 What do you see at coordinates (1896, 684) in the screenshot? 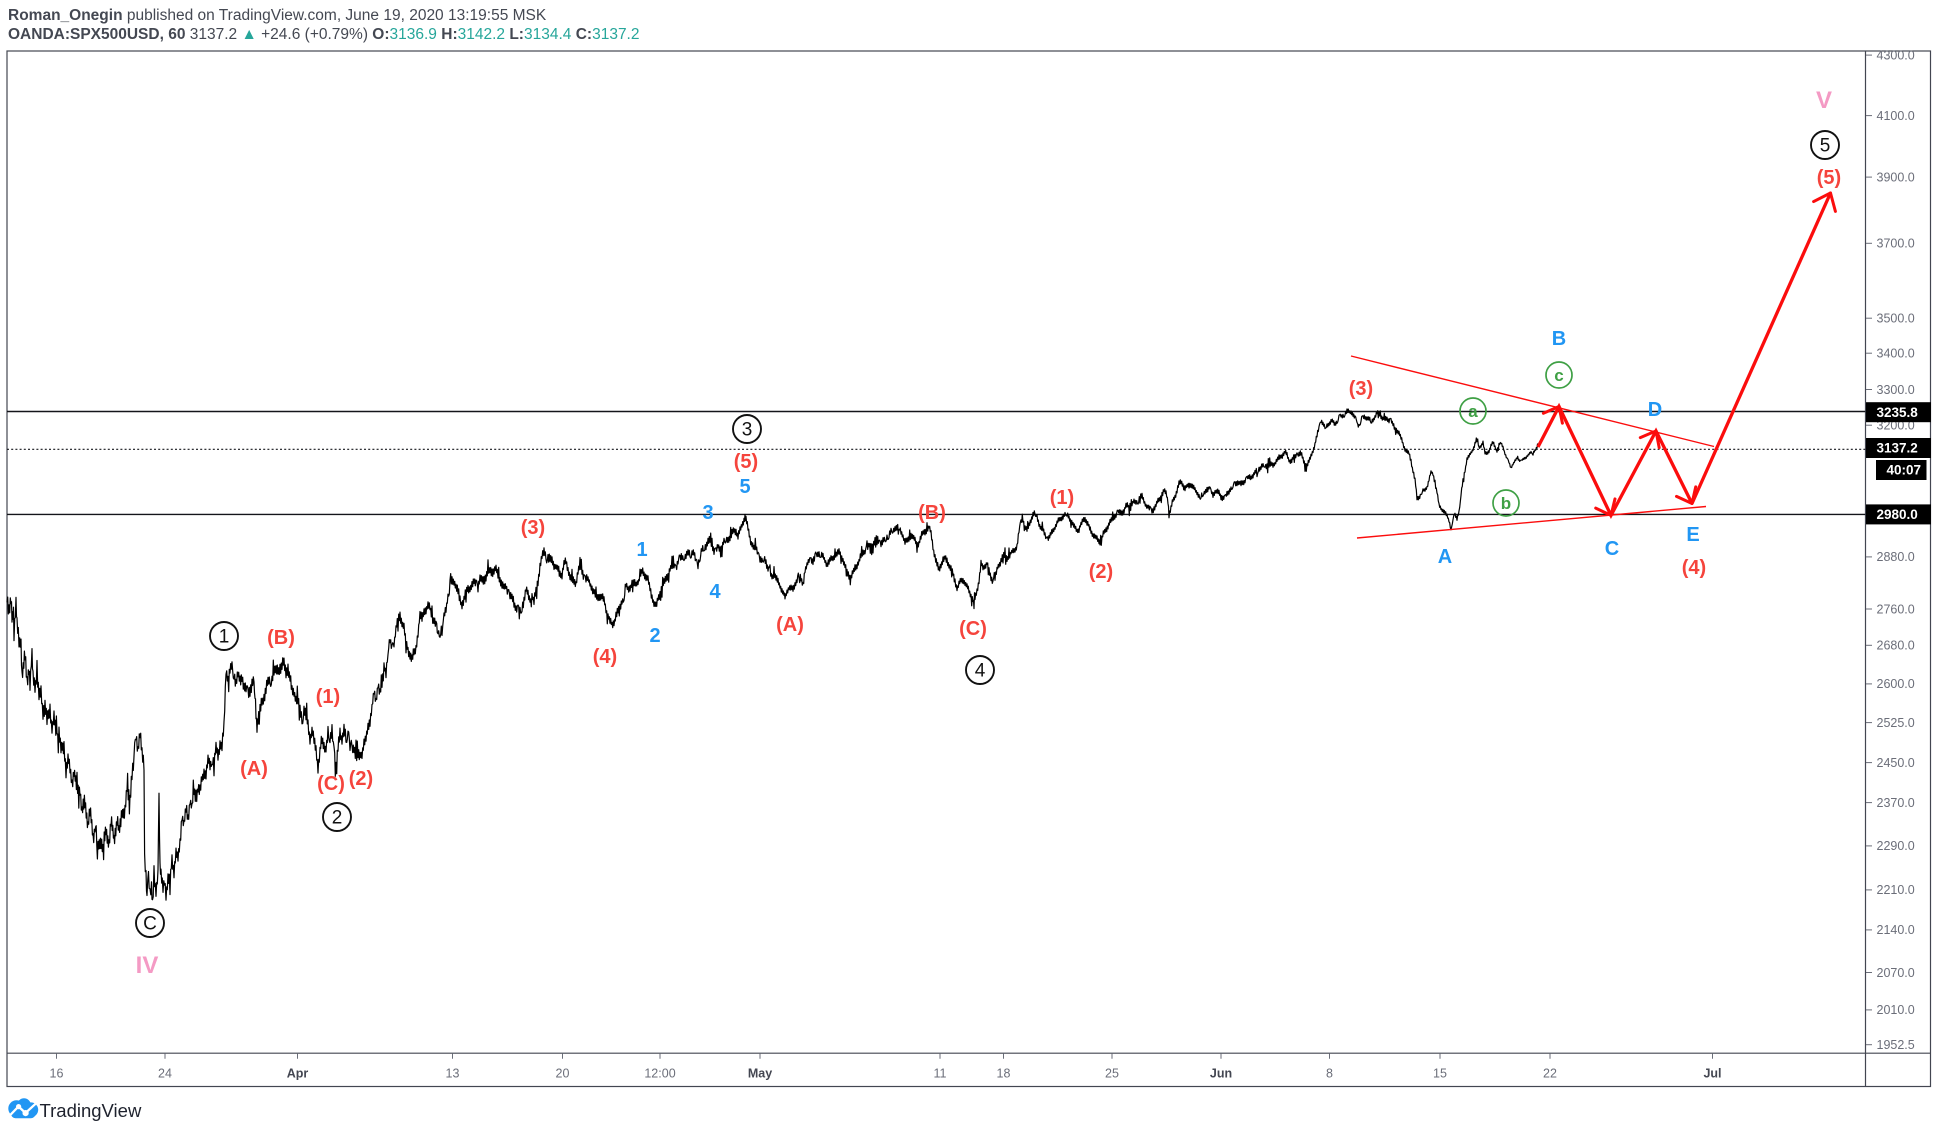
I see `svg-text: 2600.0` at bounding box center [1896, 684].